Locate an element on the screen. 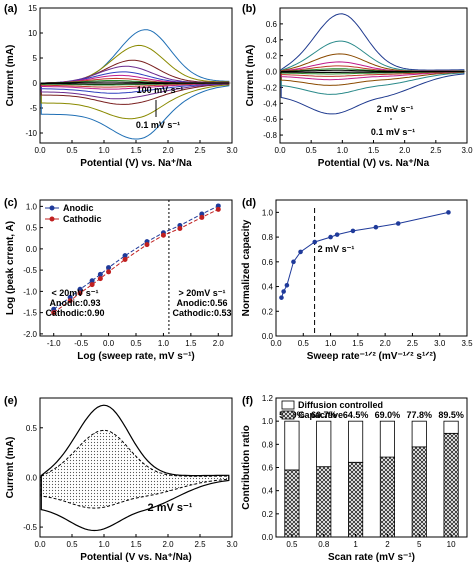 This screenshot has width=474, height=571. x-tick-label: 0.8 is located at coordinates (324, 544).